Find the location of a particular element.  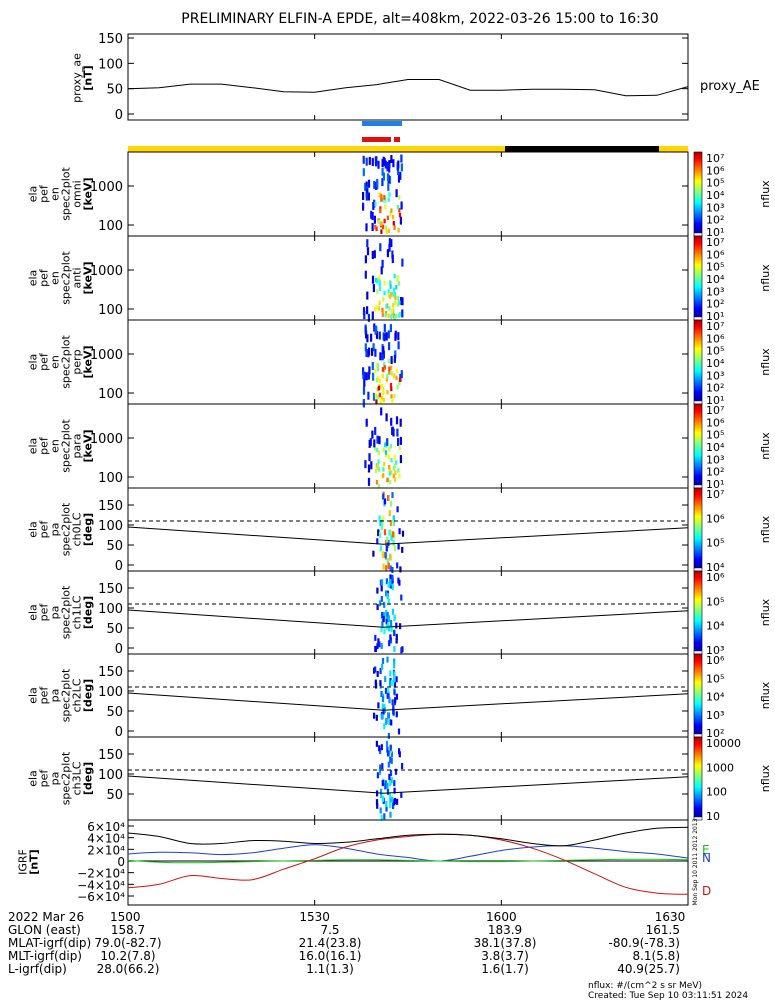

pa-ylabel-line: ch1LC is located at coordinates (77, 612).